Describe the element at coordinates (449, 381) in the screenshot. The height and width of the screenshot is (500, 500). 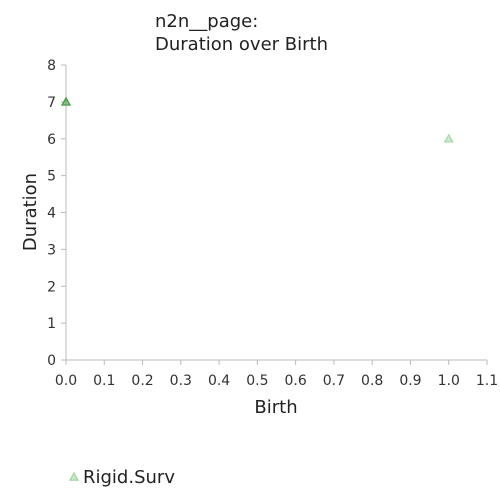
I see `x-tick-label: 1.0` at that location.